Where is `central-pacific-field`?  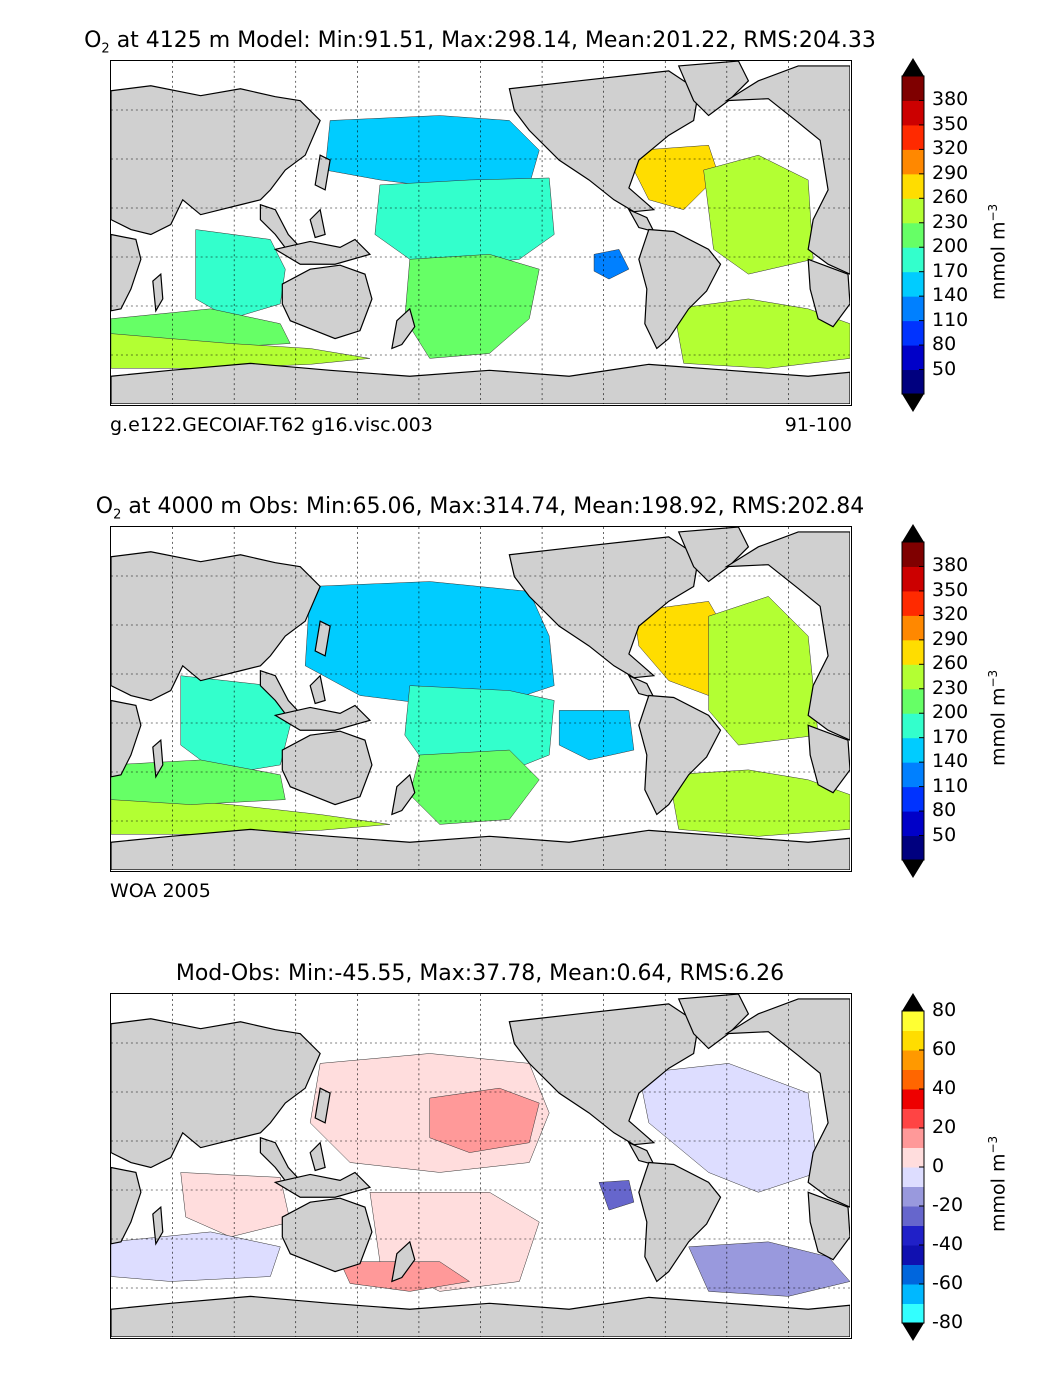
central-pacific-field is located at coordinates (464, 221).